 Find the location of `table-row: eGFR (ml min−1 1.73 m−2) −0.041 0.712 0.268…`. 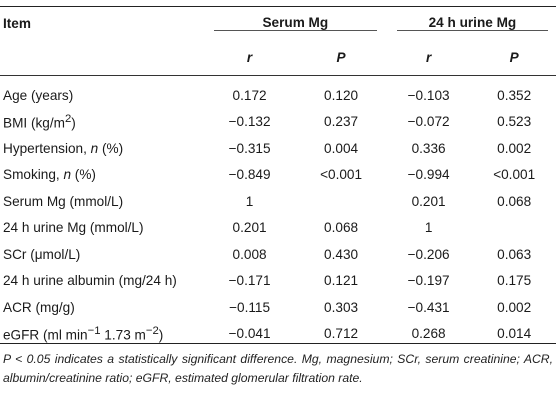

table-row: eGFR (ml min−1 1.73 m−2) −0.041 0.712 0.268… is located at coordinates (278, 334).